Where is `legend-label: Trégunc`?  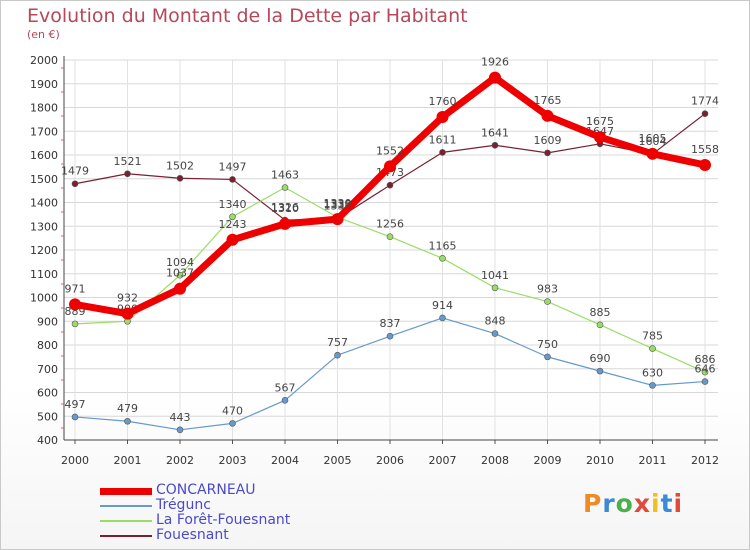
legend-label: Trégunc is located at coordinates (183, 505).